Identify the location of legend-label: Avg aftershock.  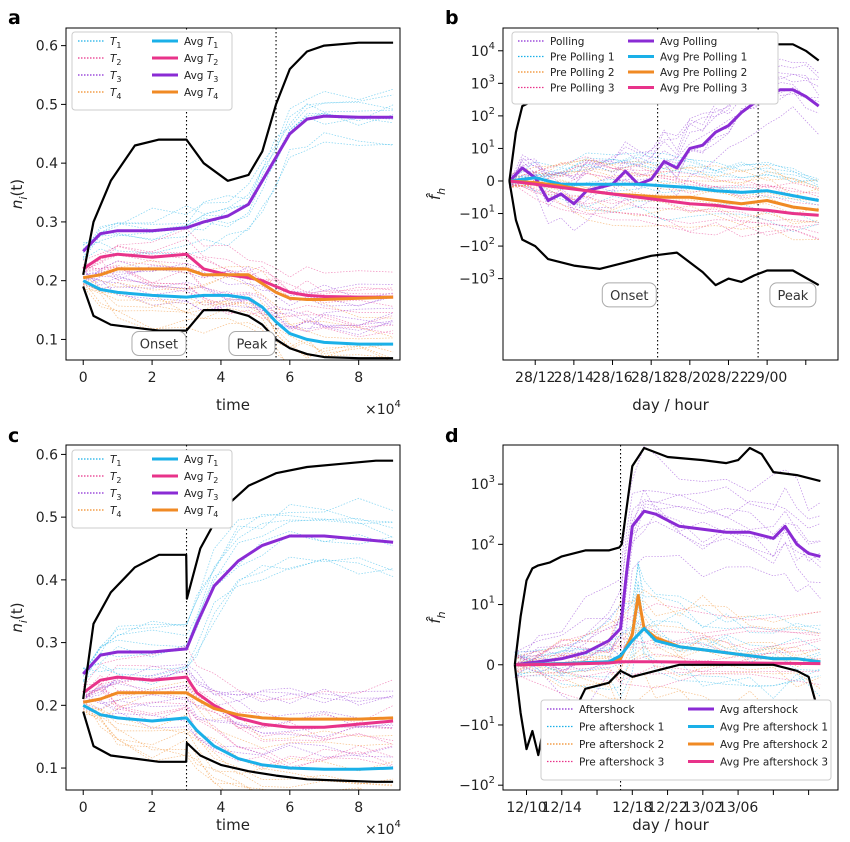
(759, 710).